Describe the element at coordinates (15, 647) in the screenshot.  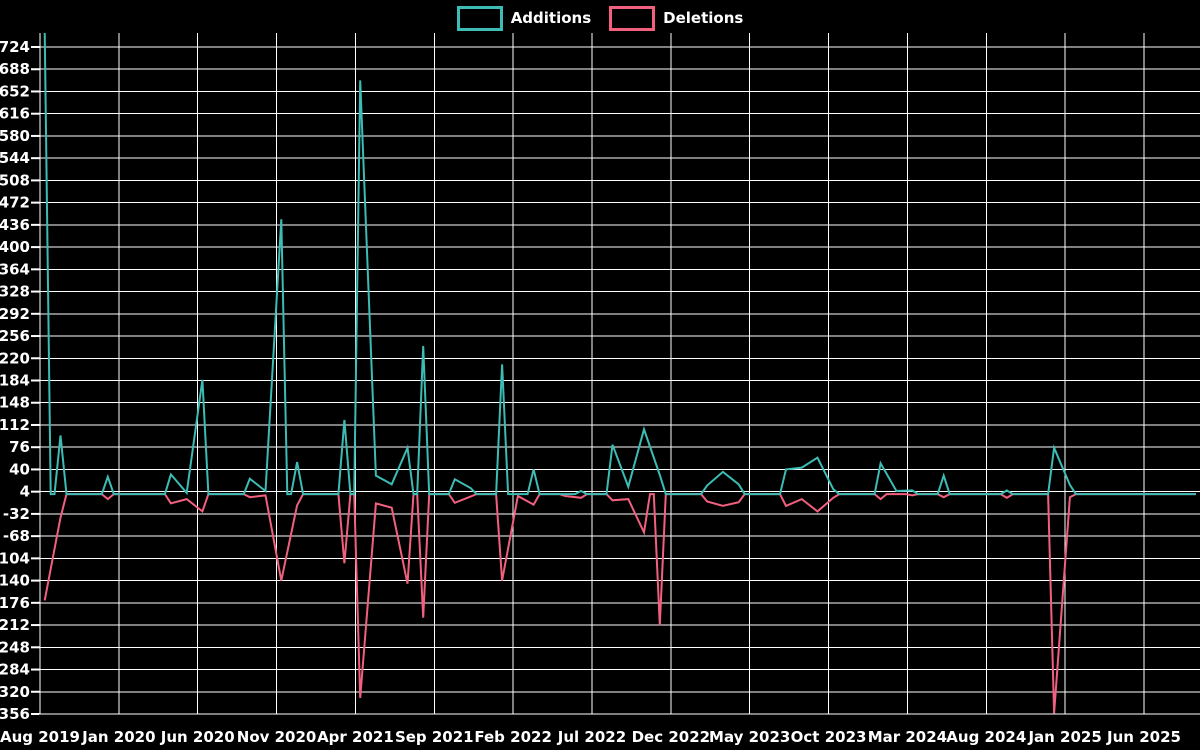
I see `y-tick-label: -248` at that location.